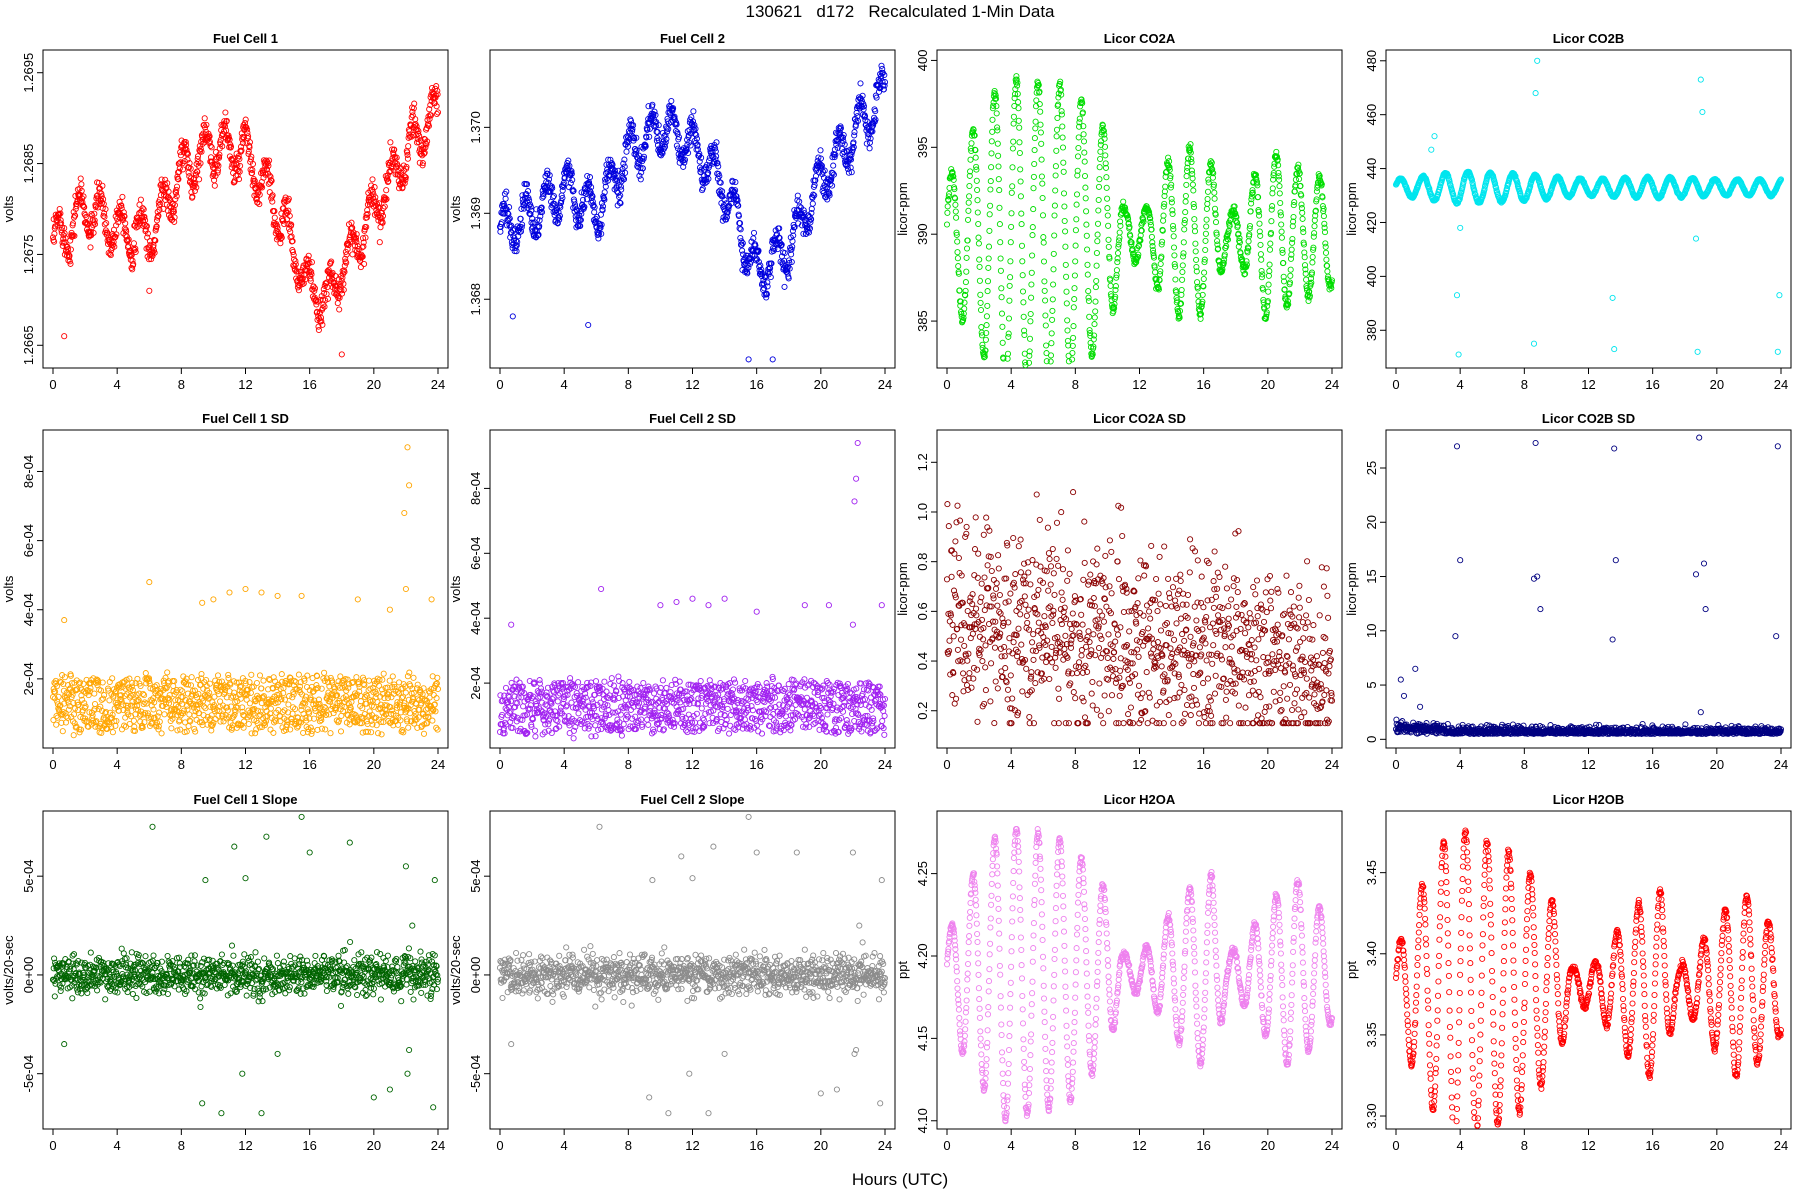 This screenshot has height=1200, width=1800. What do you see at coordinates (1371, 115) in the screenshot?
I see `y-tick-label: 460` at bounding box center [1371, 115].